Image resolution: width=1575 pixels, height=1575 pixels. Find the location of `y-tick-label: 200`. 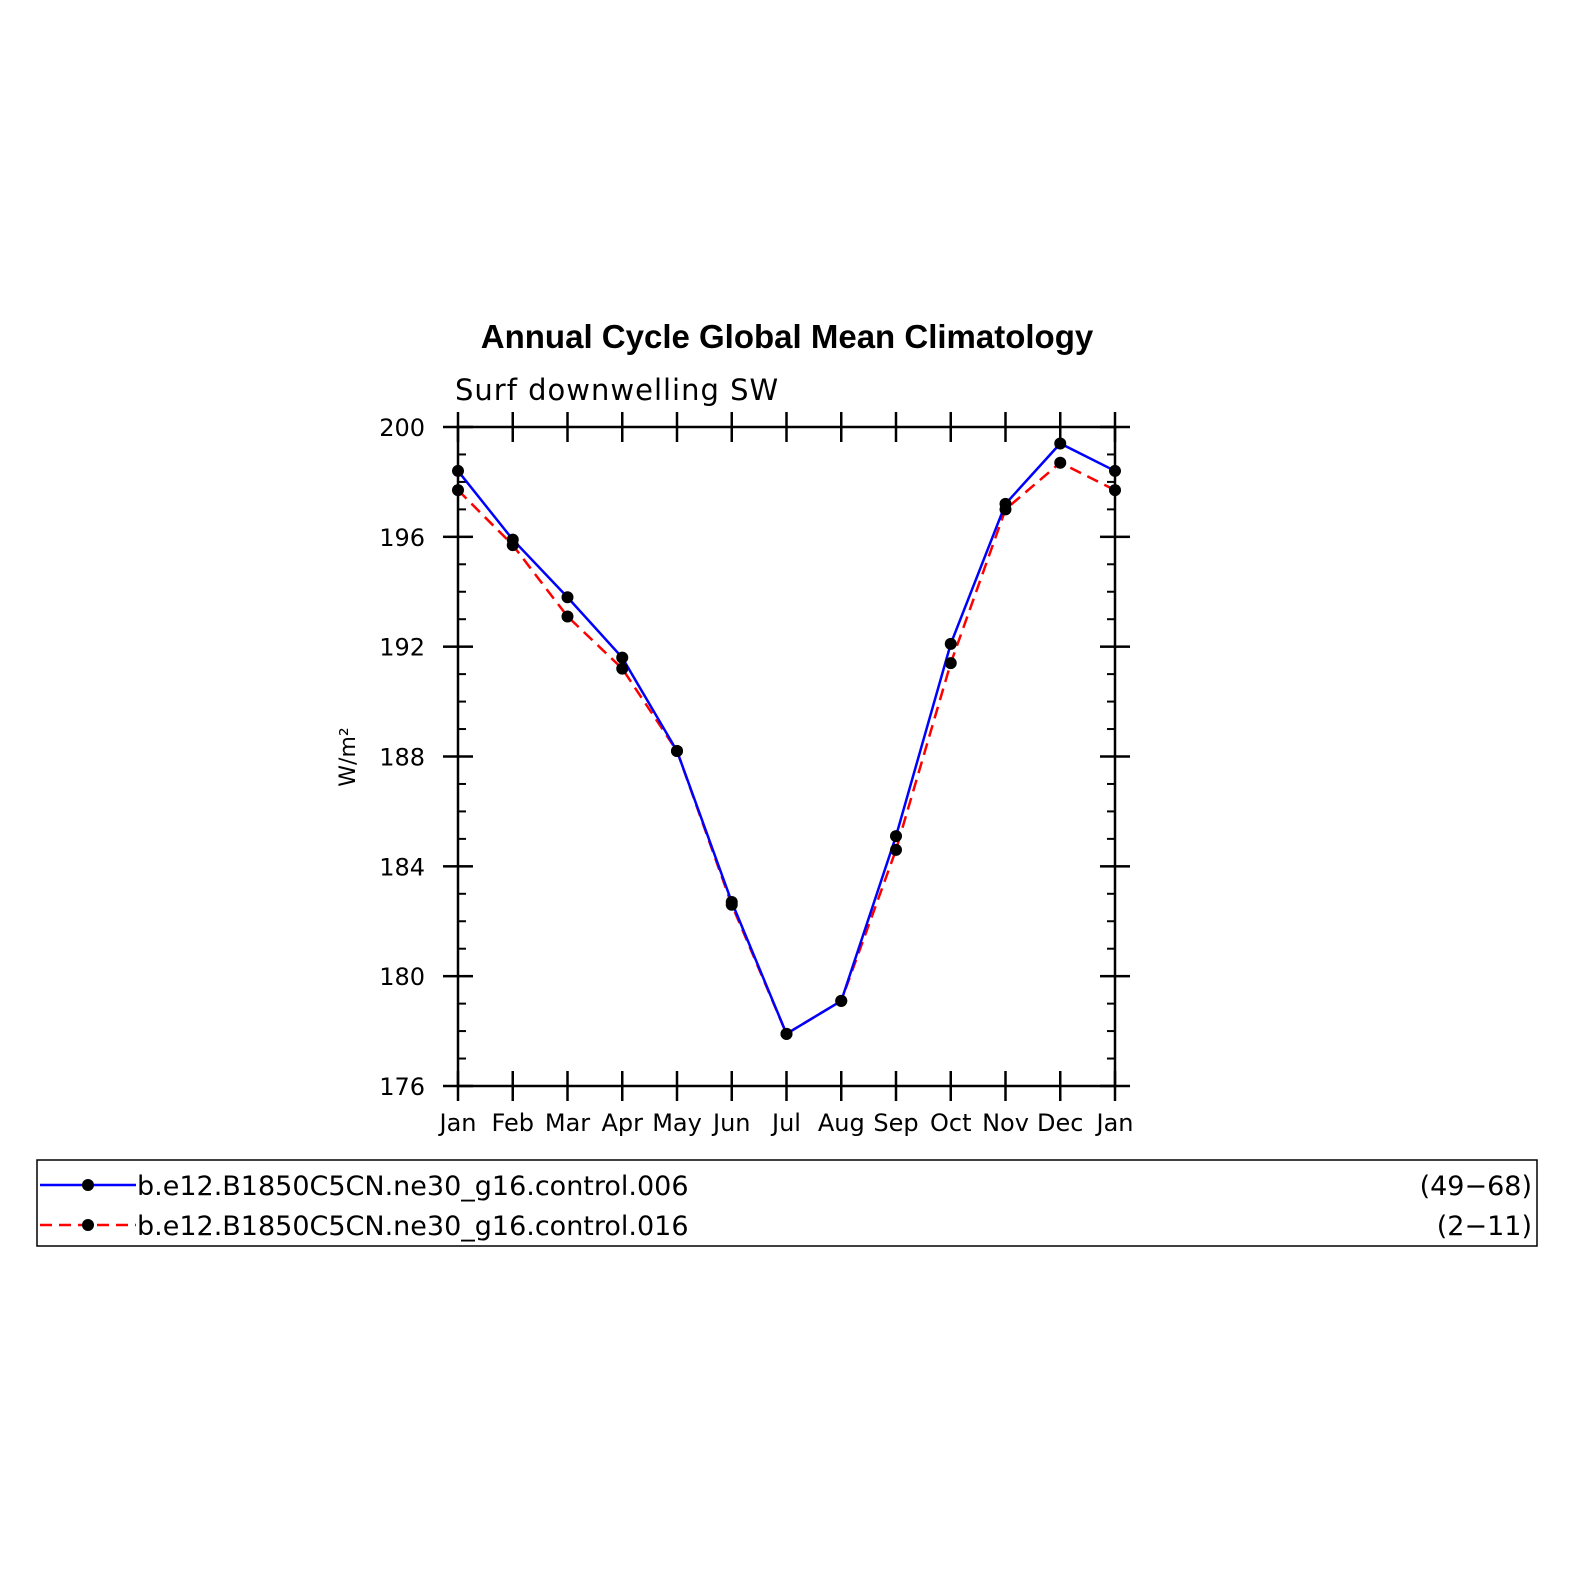

y-tick-label: 200 is located at coordinates (402, 428).